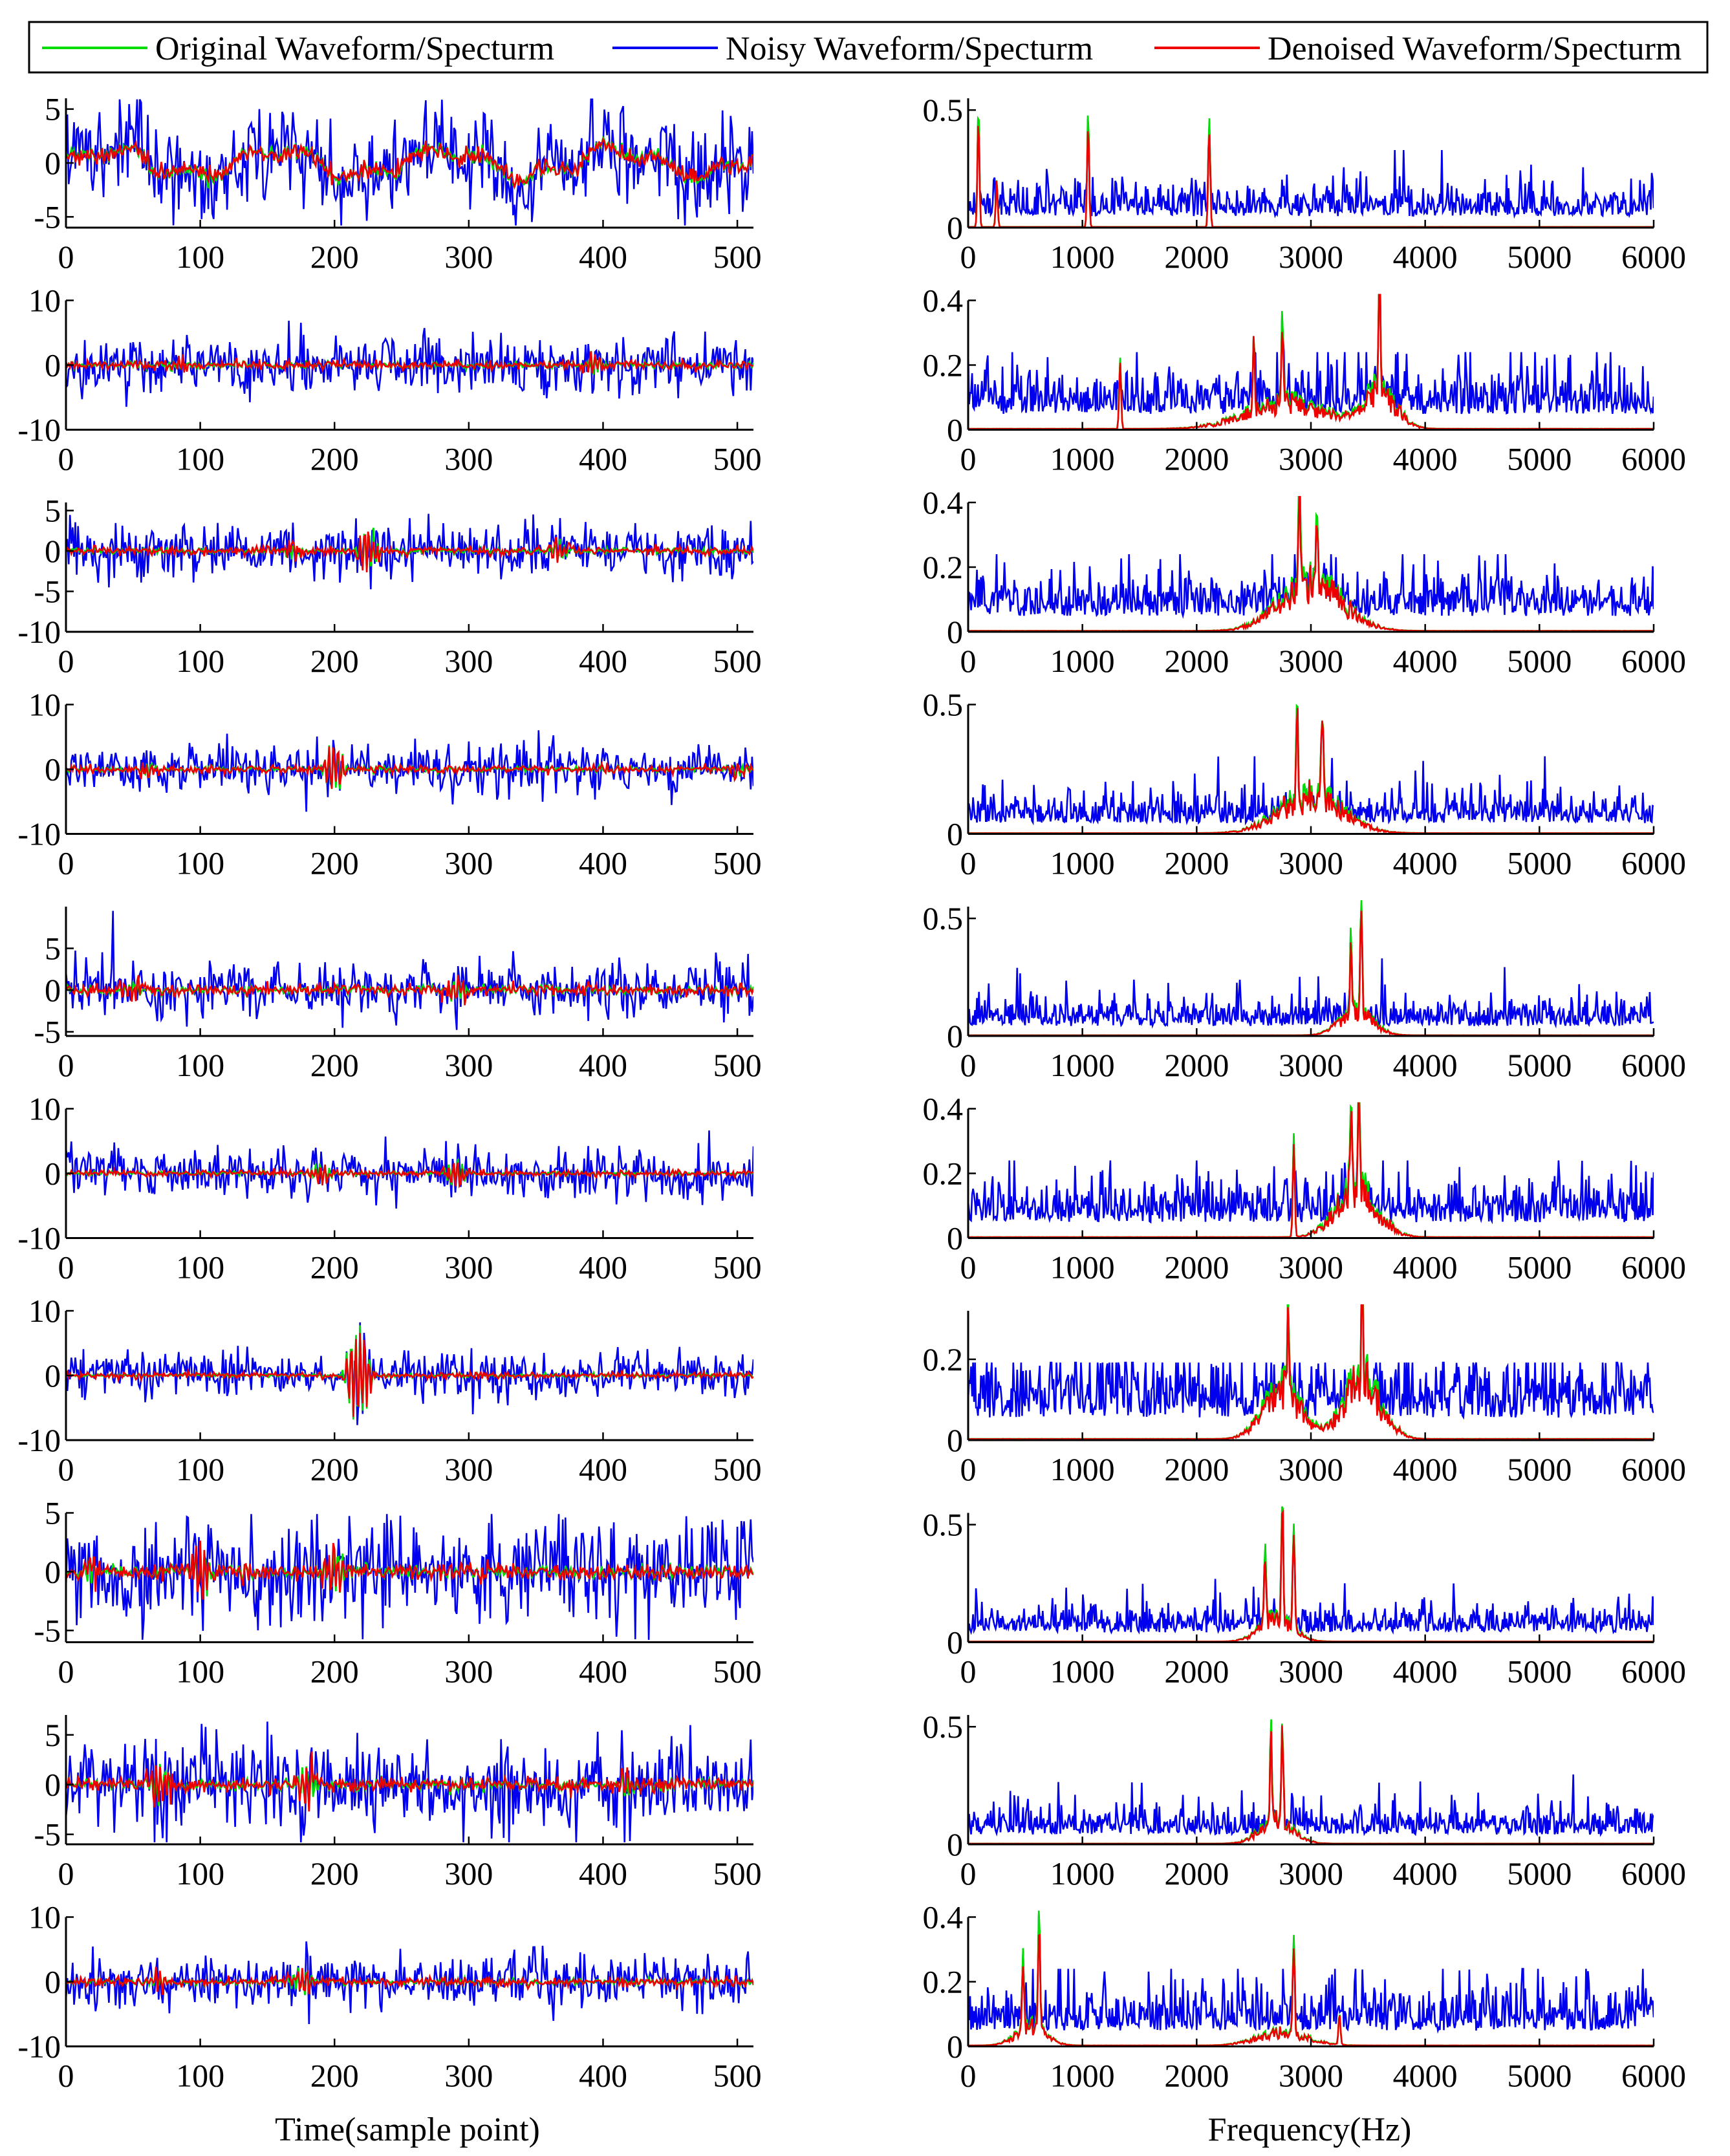 The height and width of the screenshot is (2156, 1730). I want to click on spectrum-6-xtick-label: 1000, so click(1082, 1267).